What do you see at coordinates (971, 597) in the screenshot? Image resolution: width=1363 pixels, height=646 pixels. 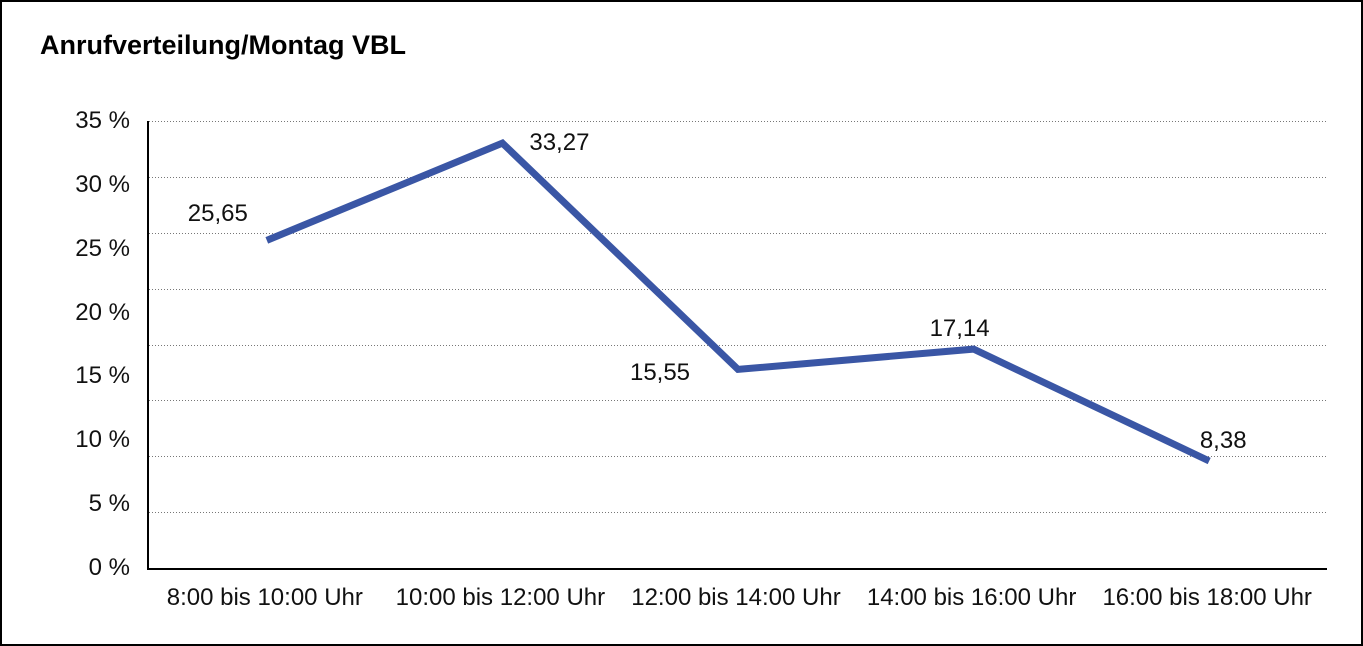 I see `x-axis-tick-label: 14:00 bis 16:00 Uhr` at bounding box center [971, 597].